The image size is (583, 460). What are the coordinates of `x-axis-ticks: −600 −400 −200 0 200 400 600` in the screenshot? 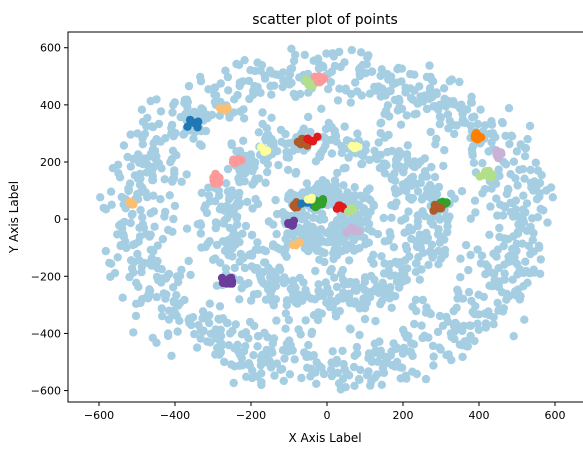 It's located at (325, 412).